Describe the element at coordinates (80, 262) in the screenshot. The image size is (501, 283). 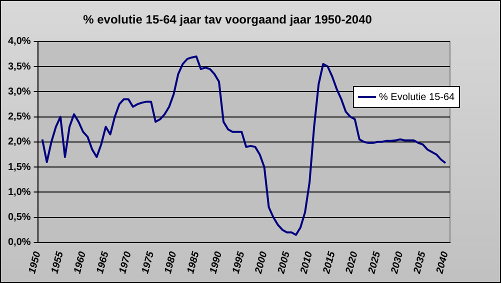
I see `x-tick-label: 1960` at that location.